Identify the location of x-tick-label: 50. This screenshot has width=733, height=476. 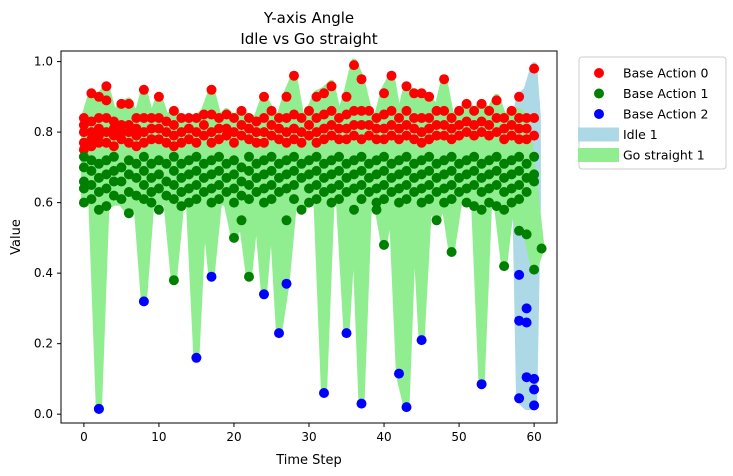
(458, 437).